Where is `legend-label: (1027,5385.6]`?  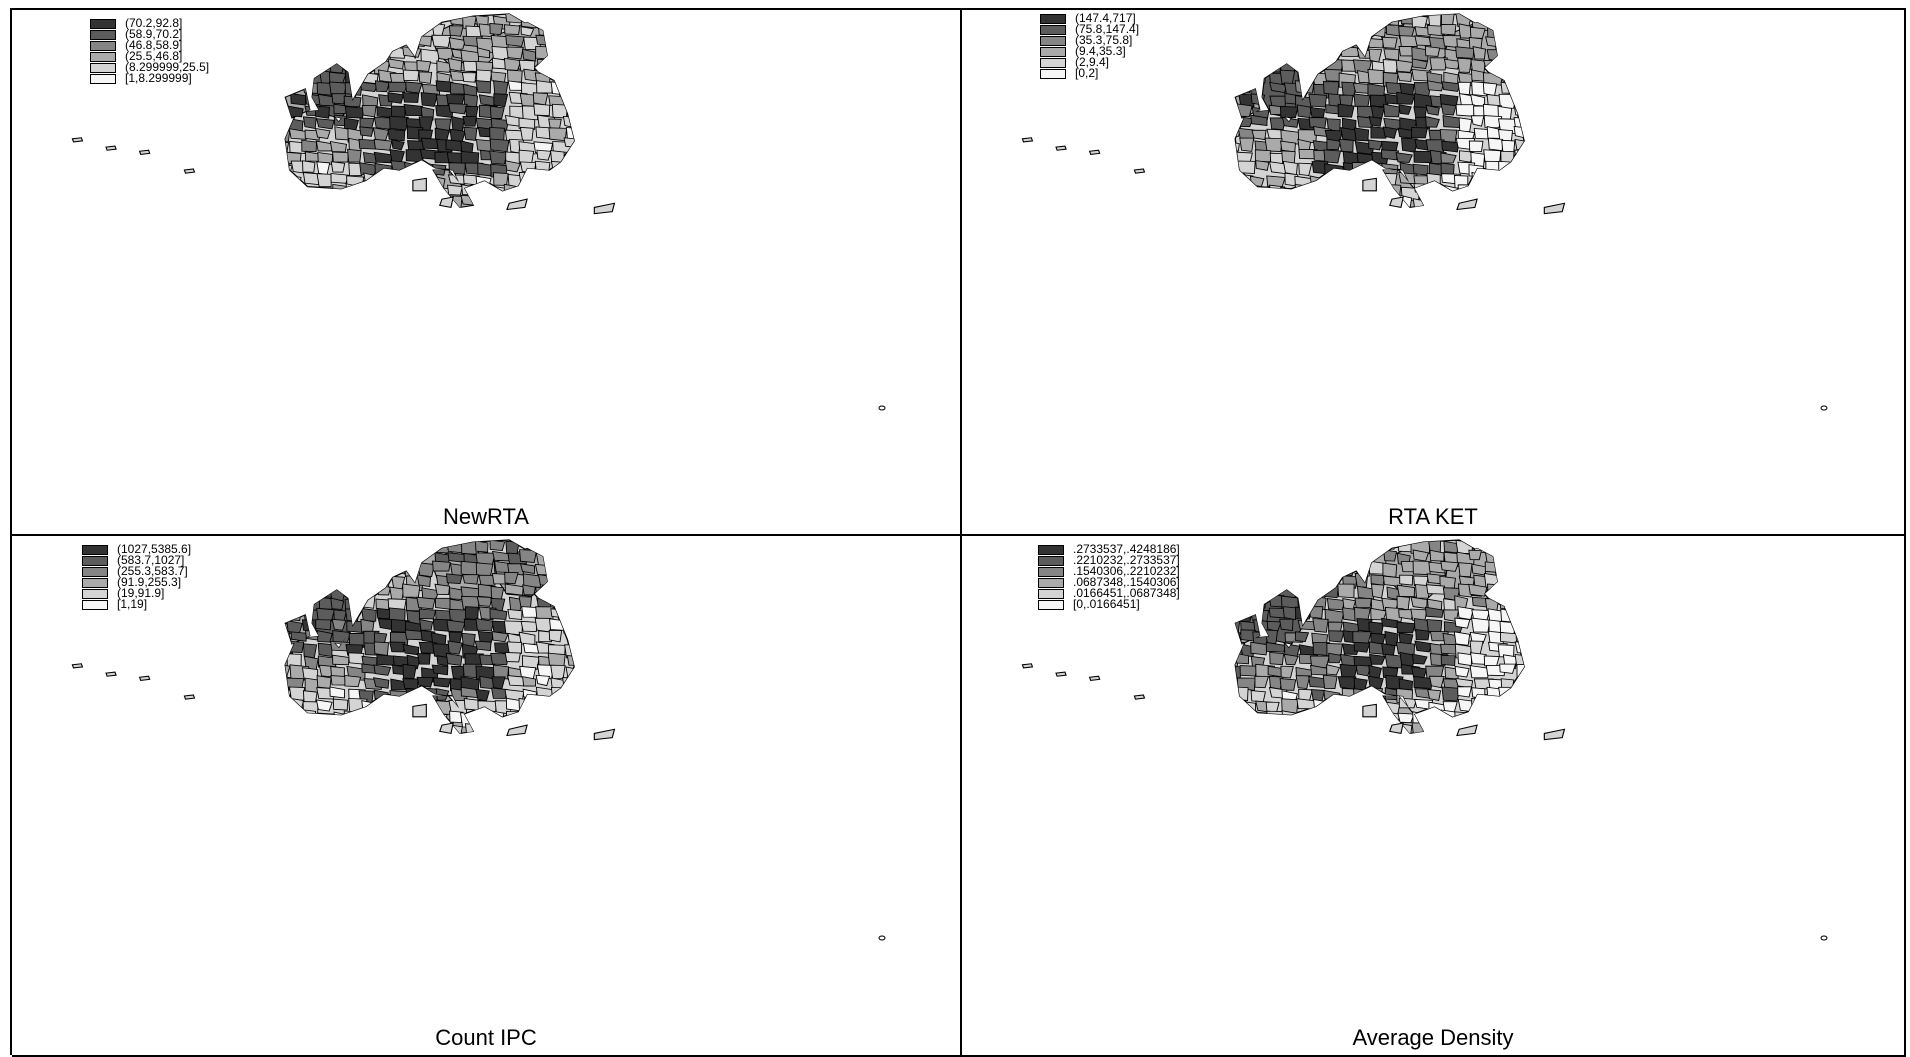
legend-label: (1027,5385.6] is located at coordinates (154, 549).